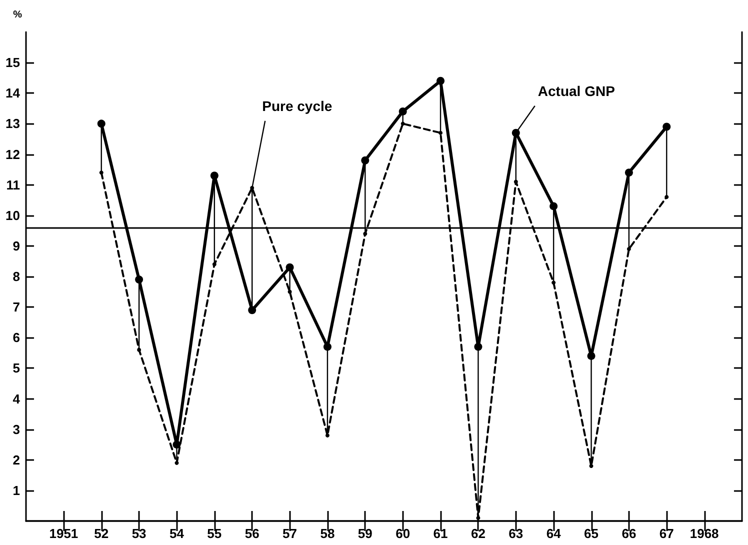  Describe the element at coordinates (327, 533) in the screenshot. I see `x-tick-label: 58` at that location.